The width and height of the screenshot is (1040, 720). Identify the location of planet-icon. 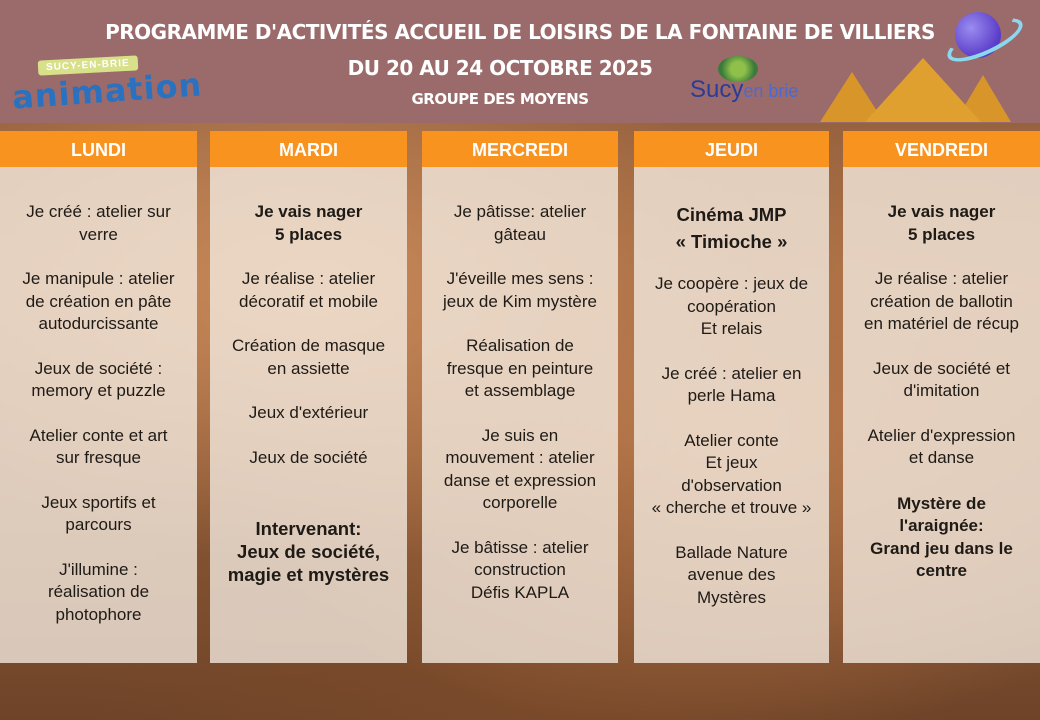
(978, 35).